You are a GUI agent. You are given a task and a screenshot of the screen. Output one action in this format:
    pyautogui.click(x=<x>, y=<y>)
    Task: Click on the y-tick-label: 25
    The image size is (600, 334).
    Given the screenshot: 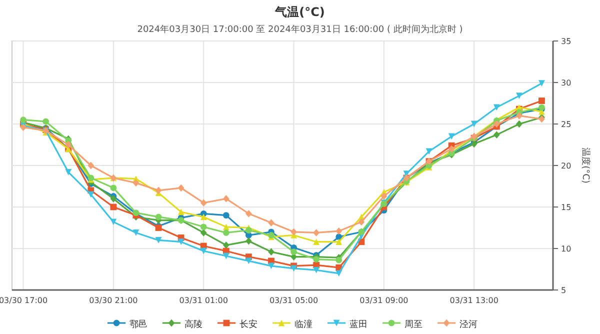 What is the action you would take?
    pyautogui.click(x=566, y=124)
    